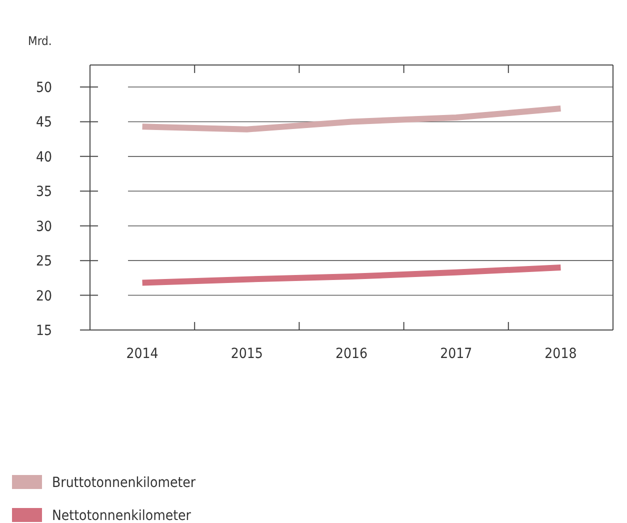  Describe the element at coordinates (44, 331) in the screenshot. I see `y-tick-label: 15` at that location.